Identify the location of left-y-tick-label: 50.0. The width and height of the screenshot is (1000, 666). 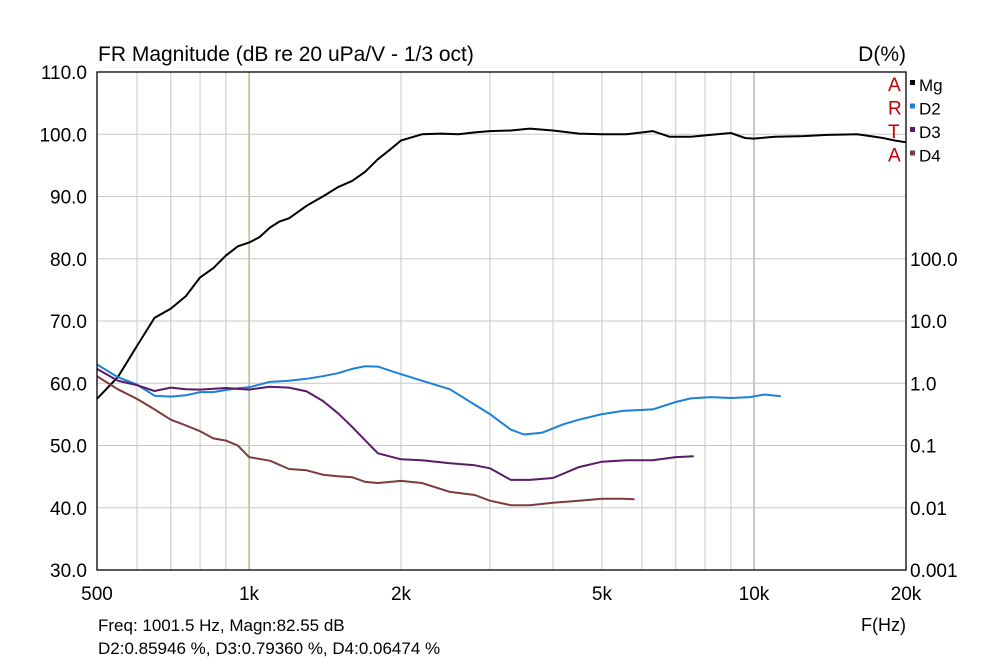
(68, 447).